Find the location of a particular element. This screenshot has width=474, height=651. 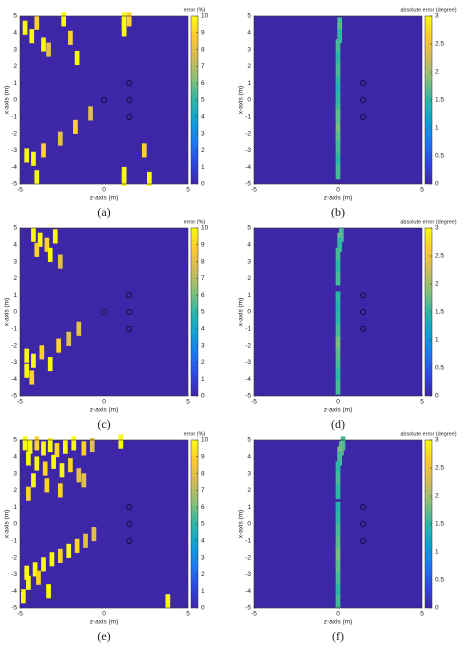

colorbar-tick-label: 2.5 is located at coordinates (439, 468).